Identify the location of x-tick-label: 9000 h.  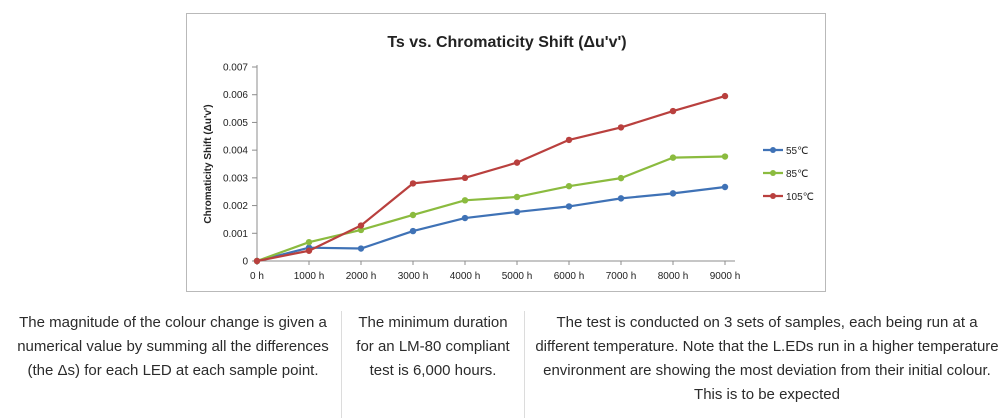
(725, 276).